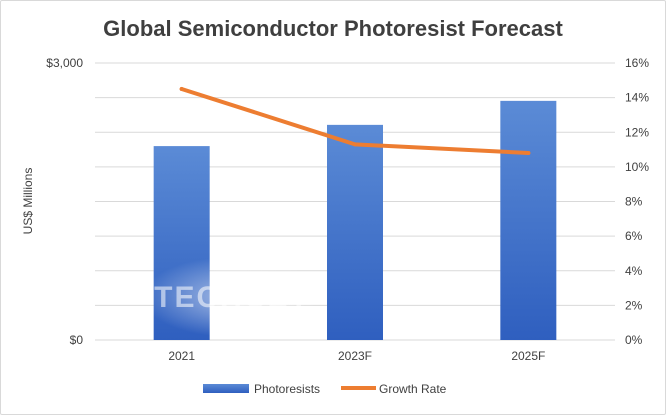  I want to click on y2-axis-tick-label: 14%, so click(637, 98).